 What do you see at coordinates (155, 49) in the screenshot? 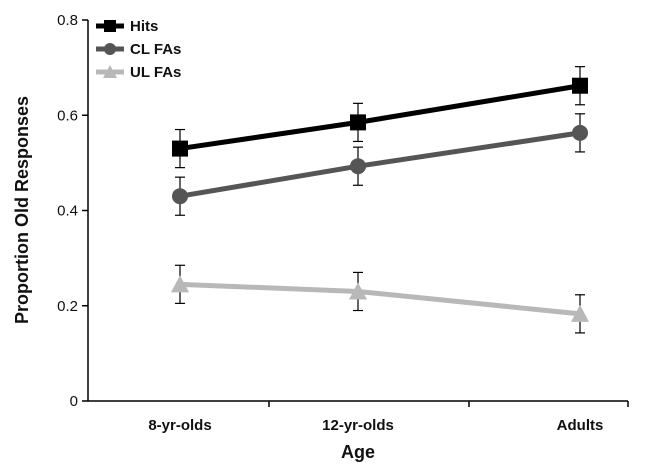
I see `legend-label: CL FAs` at bounding box center [155, 49].